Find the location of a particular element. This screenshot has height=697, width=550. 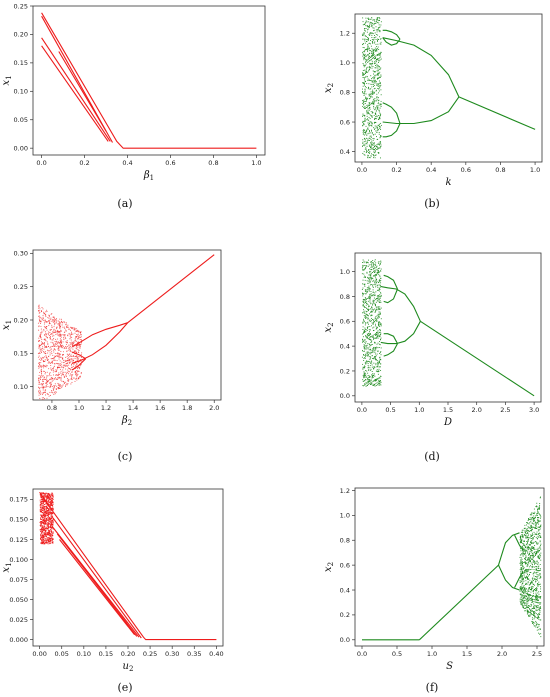

x-tick-label: 1.8 is located at coordinates (187, 408).